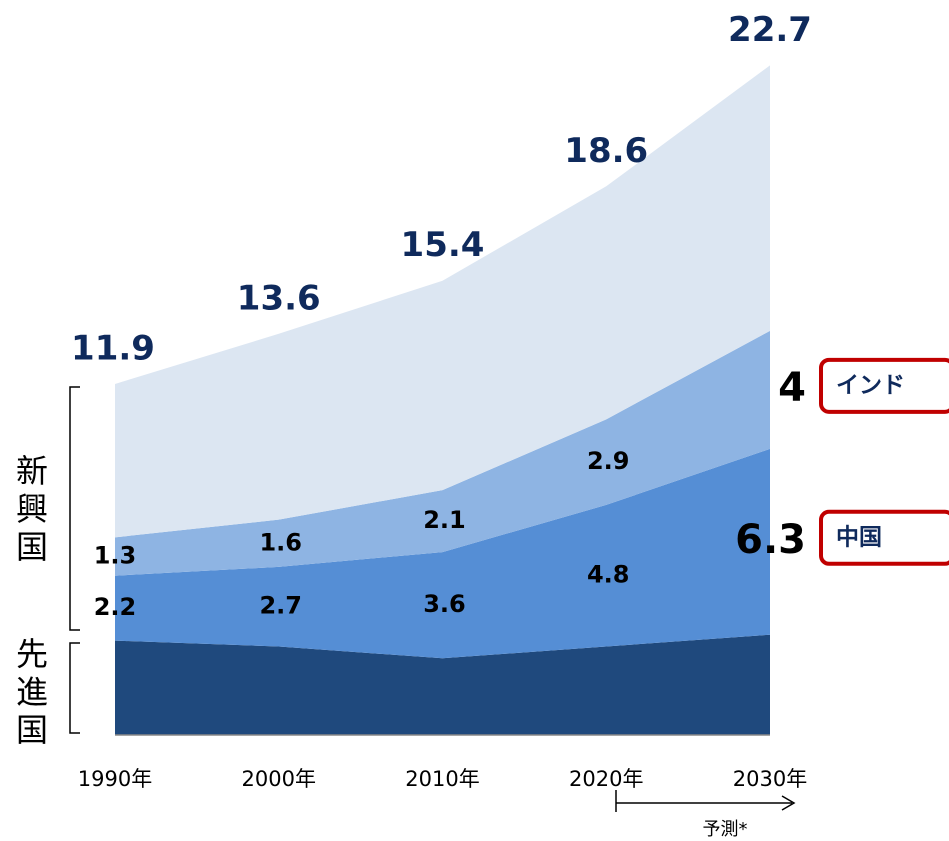 Image resolution: width=949 pixels, height=841 pixels. Describe the element at coordinates (115, 779) in the screenshot. I see `x-tick-label: 1990年` at that location.